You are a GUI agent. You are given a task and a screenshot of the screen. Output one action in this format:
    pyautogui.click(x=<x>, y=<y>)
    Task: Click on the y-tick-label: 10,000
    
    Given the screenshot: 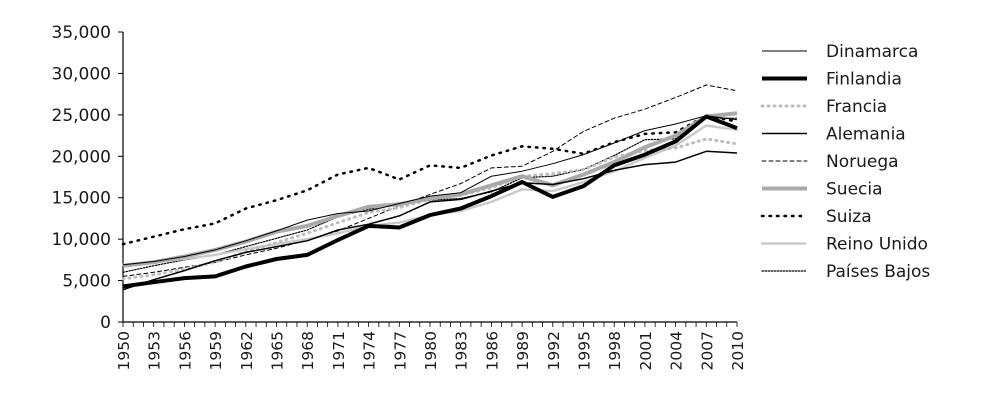 What is the action you would take?
    pyautogui.click(x=81, y=240)
    